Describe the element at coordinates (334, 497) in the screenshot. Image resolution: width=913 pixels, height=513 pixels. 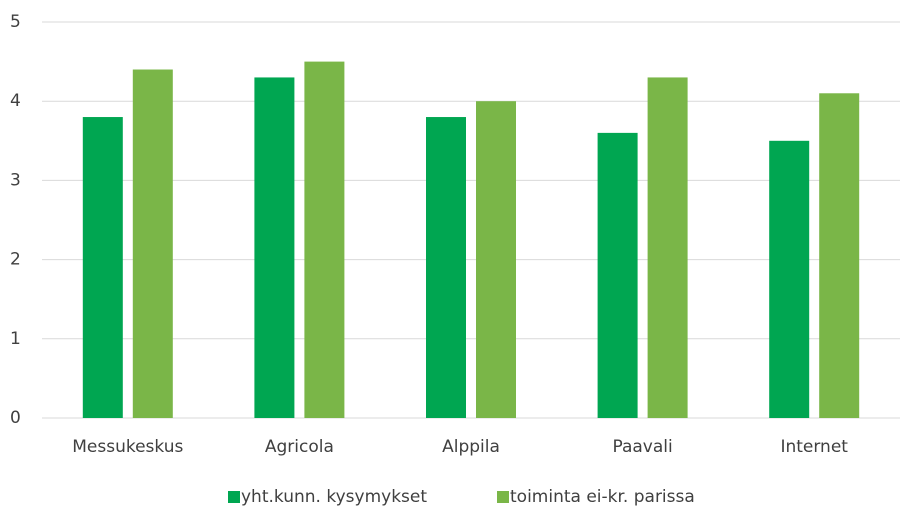
I see `legend-label: yht.kunn. kysymykset` at that location.